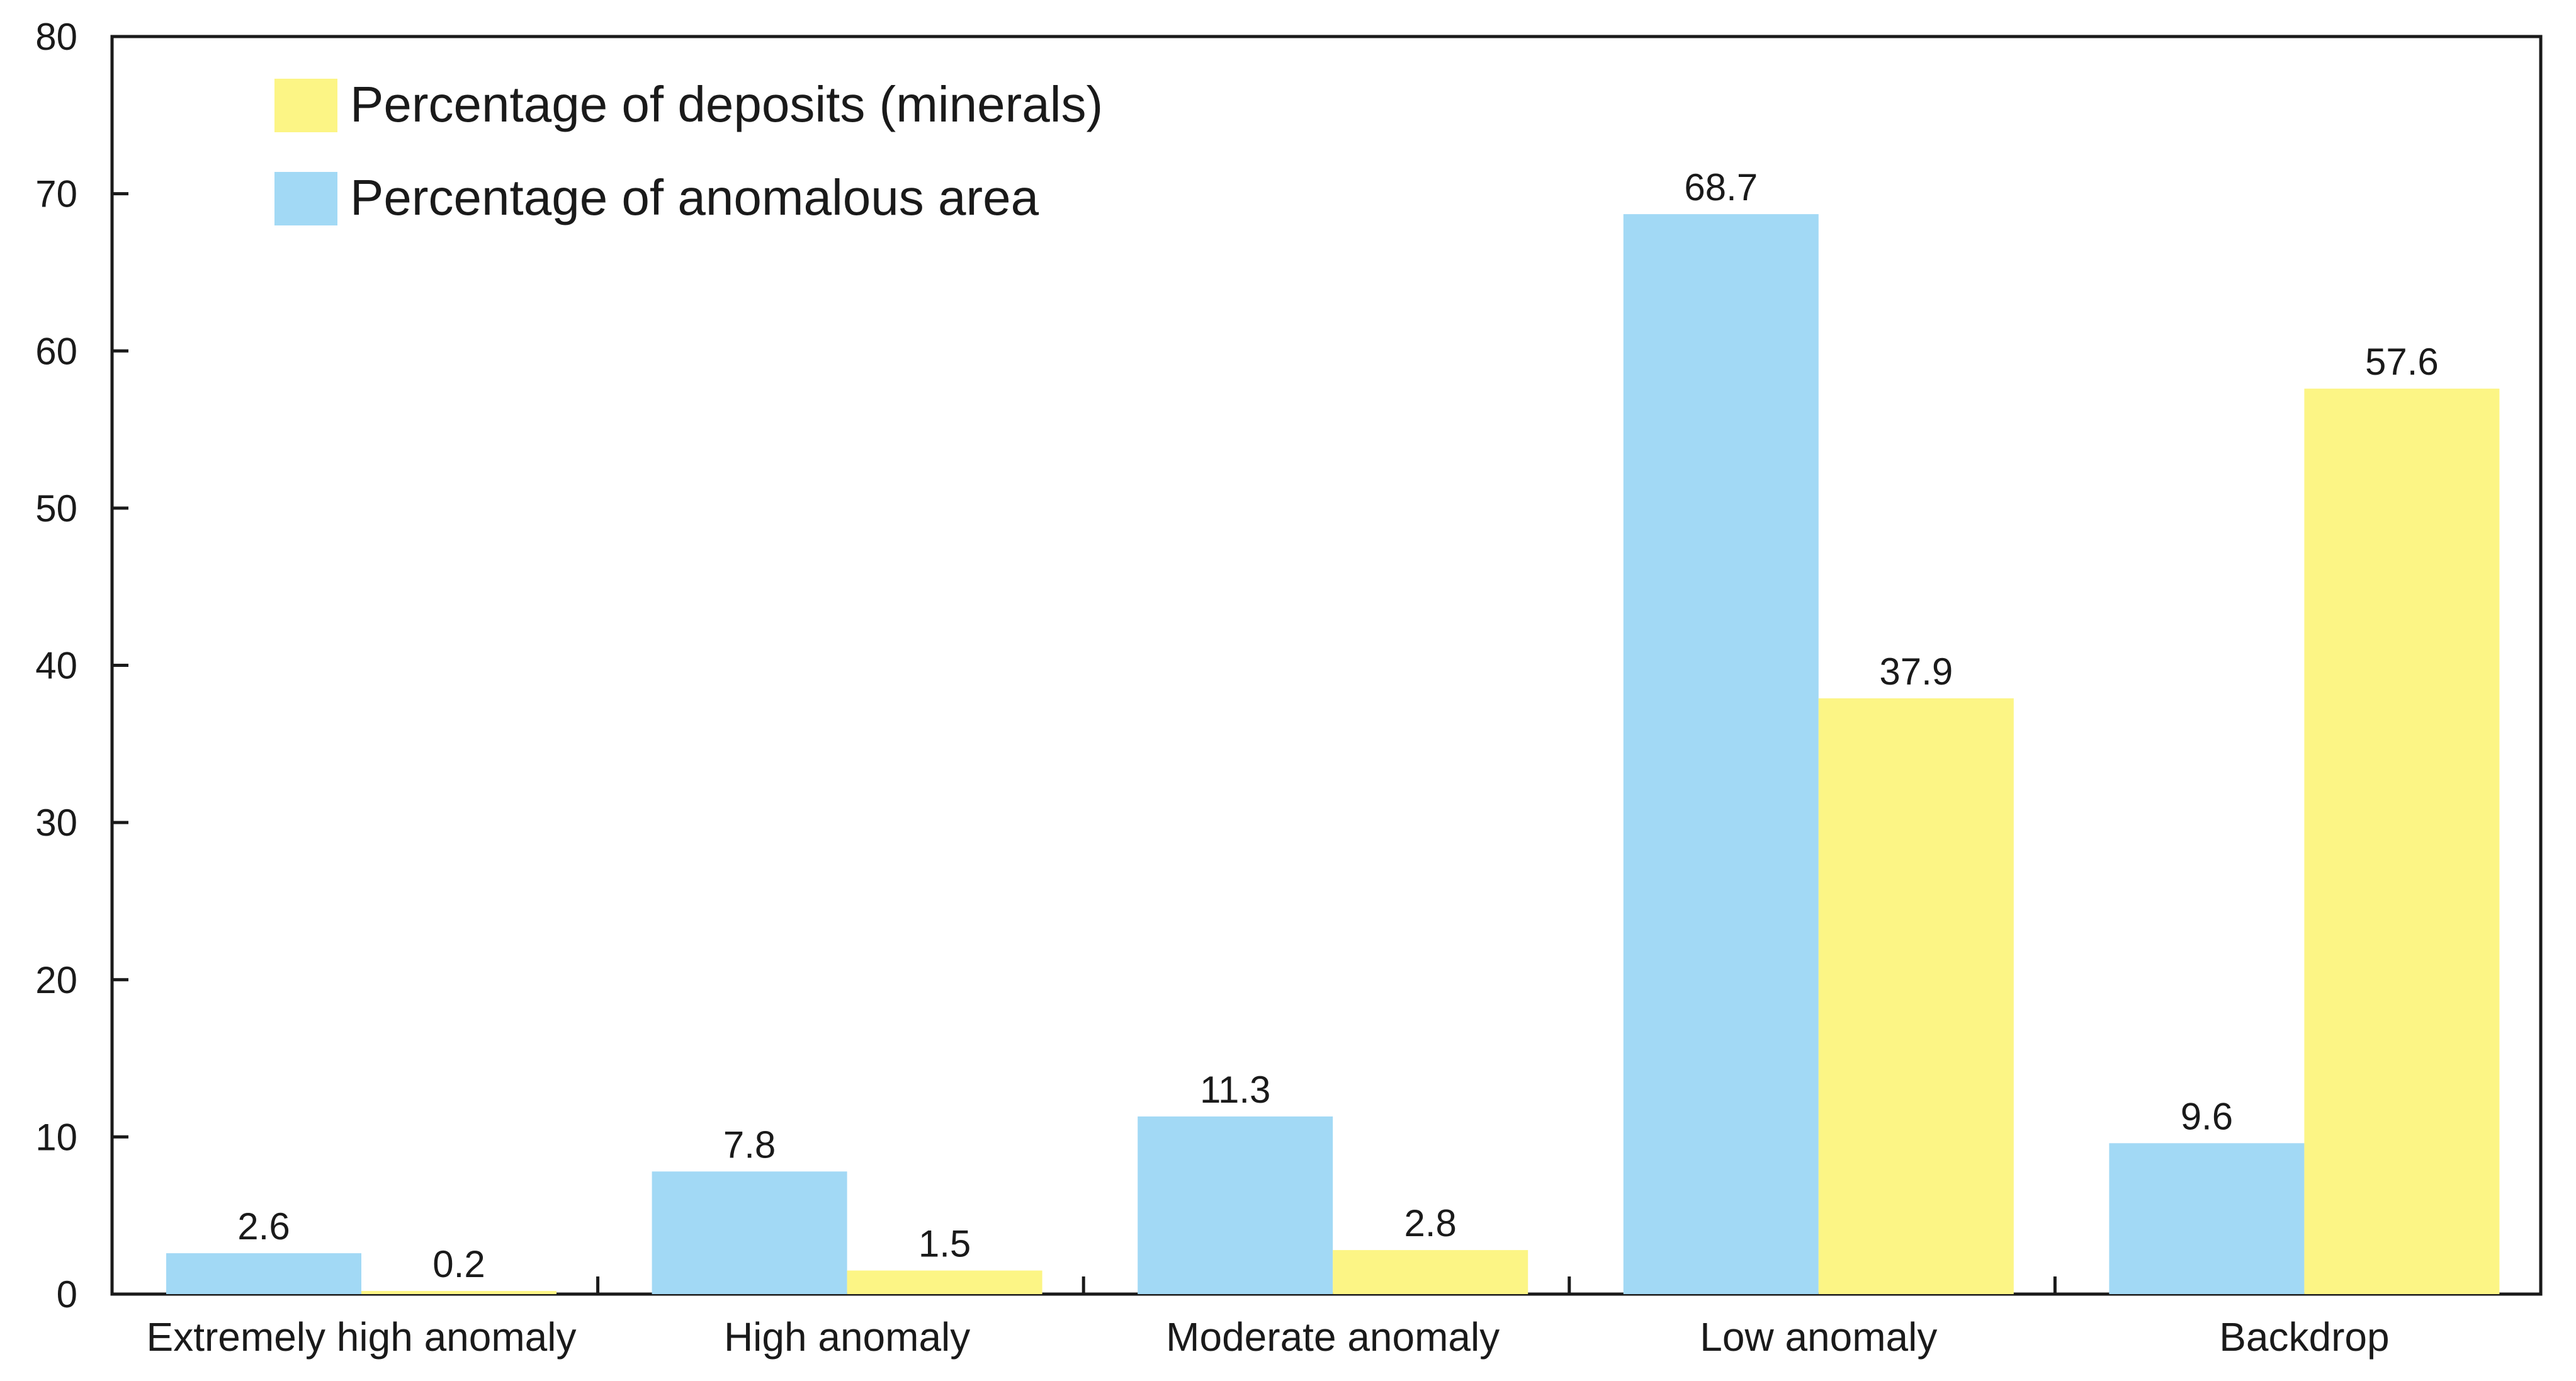  What do you see at coordinates (2402, 362) in the screenshot?
I see `data-label: 57.6` at bounding box center [2402, 362].